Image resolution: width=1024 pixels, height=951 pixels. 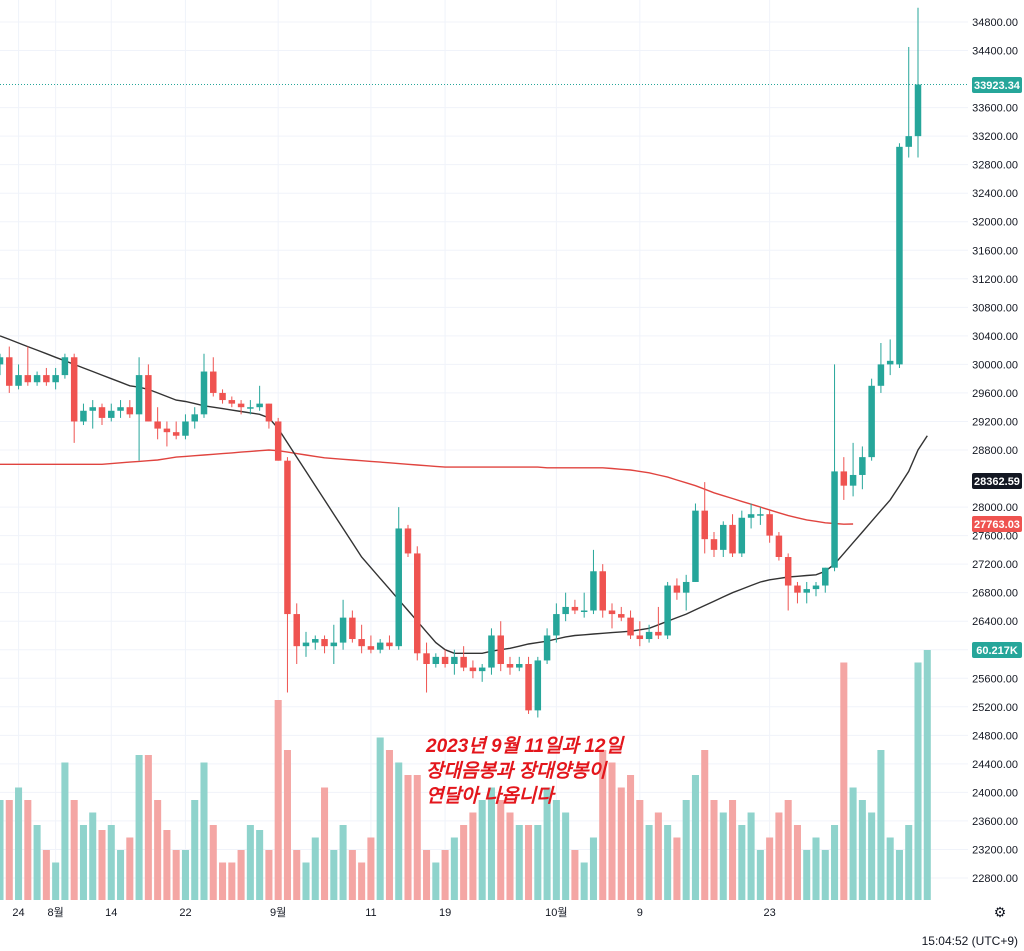 I want to click on y-tick-label: 34800.00, so click(x=995, y=23).